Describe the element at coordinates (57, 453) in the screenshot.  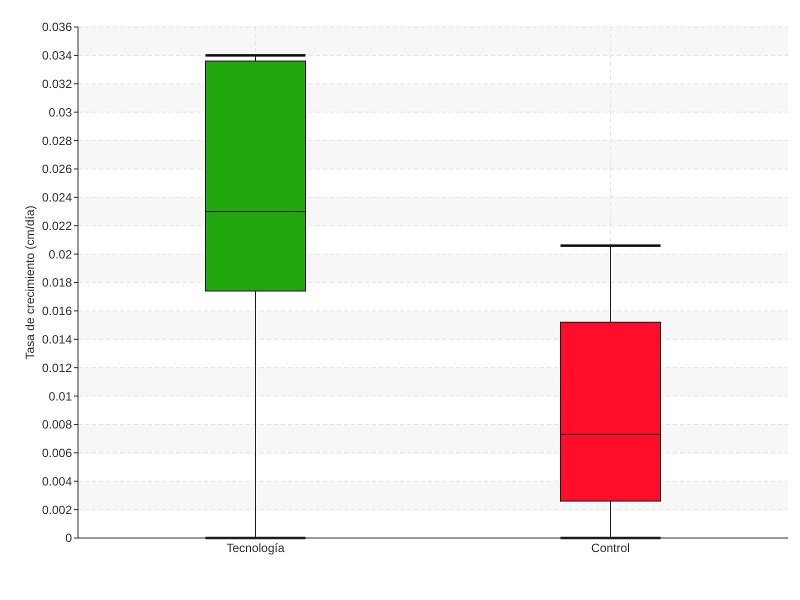
I see `y-tick-label: 0.006` at that location.